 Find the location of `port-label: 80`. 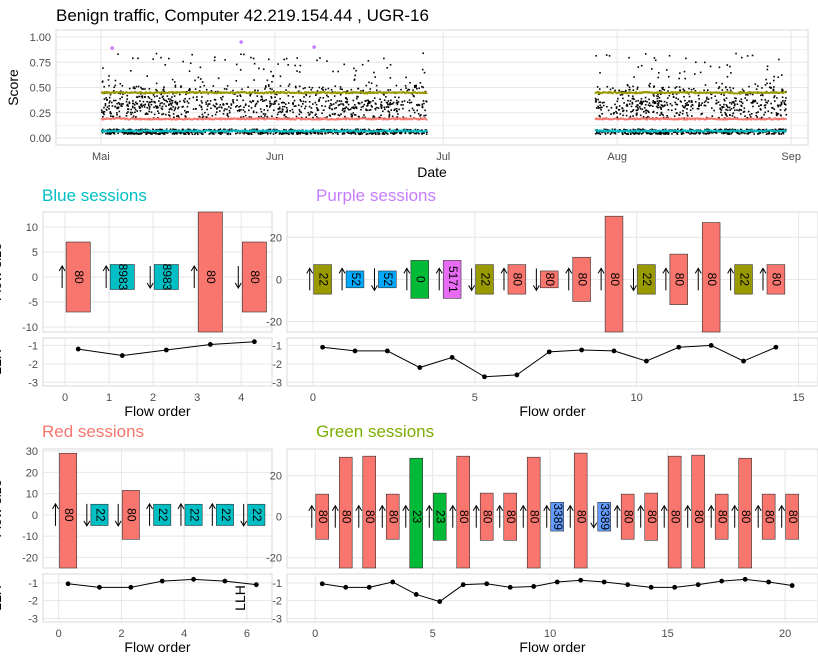

port-label: 80 is located at coordinates (676, 517).